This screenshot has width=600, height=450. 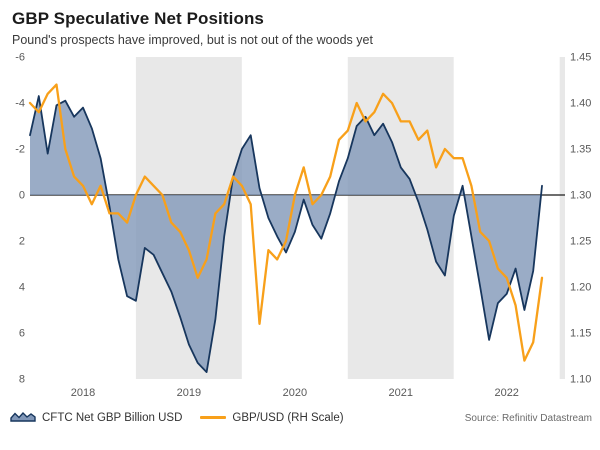 I want to click on legend-item-cftc: CFTC Net GBP Billion USD, so click(x=96, y=417).